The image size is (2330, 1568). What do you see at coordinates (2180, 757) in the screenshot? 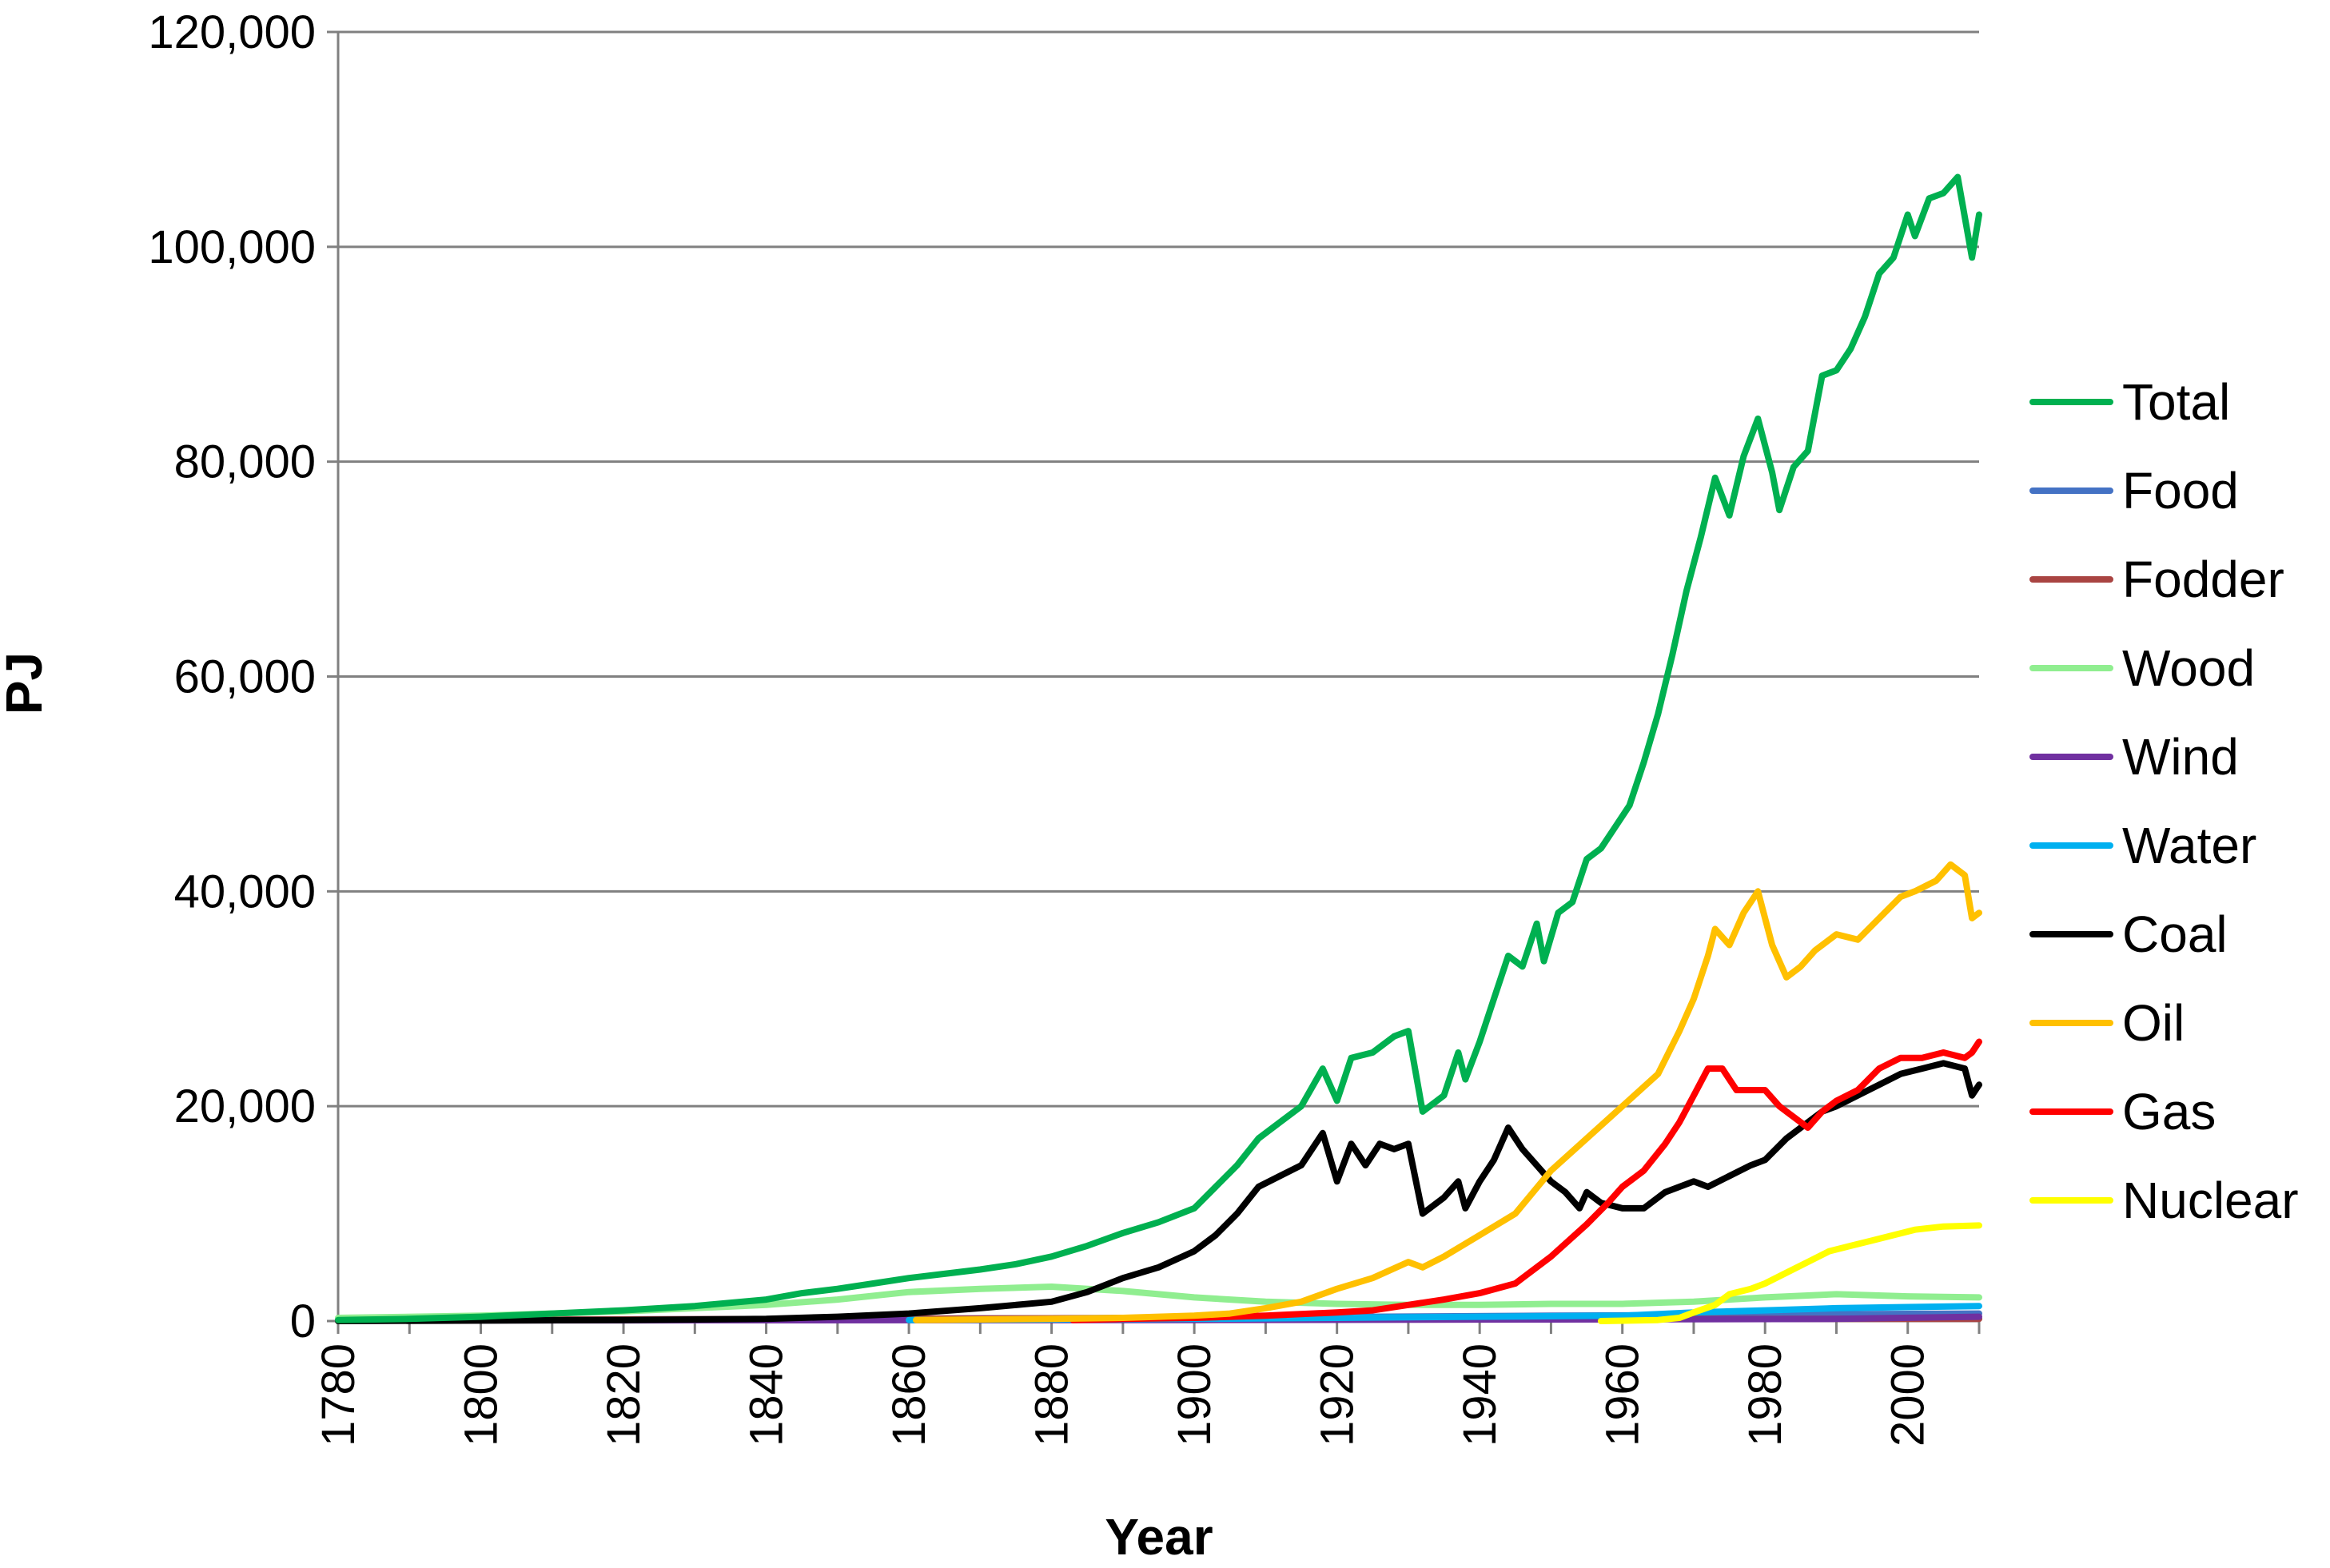
I see `legend-label-wind: Wind` at bounding box center [2180, 757].